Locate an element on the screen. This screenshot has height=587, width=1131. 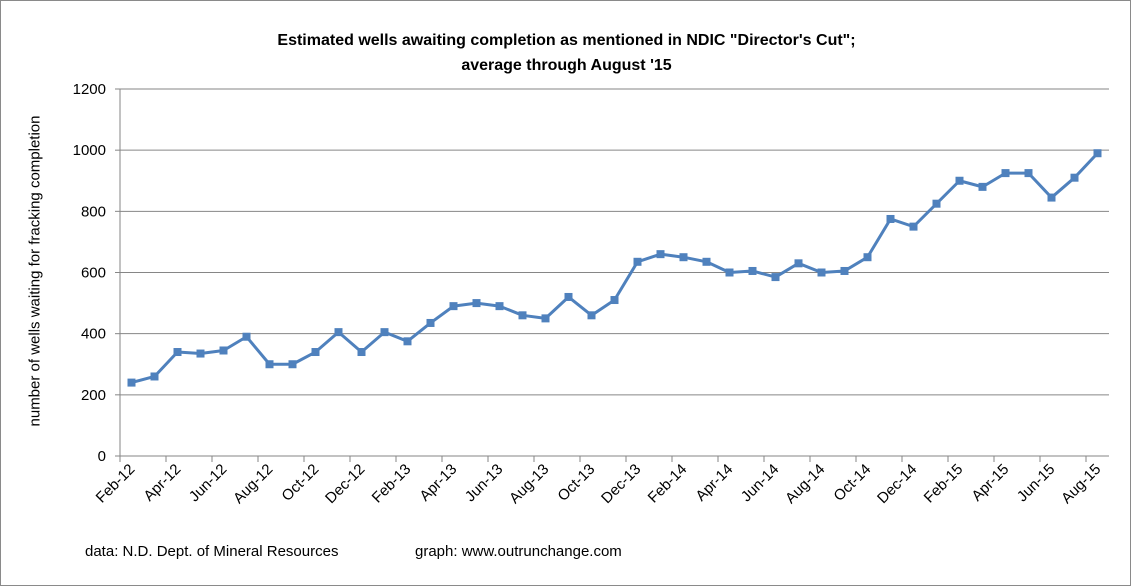
x-tick-label: Aug-15 is located at coordinates (1081, 484).